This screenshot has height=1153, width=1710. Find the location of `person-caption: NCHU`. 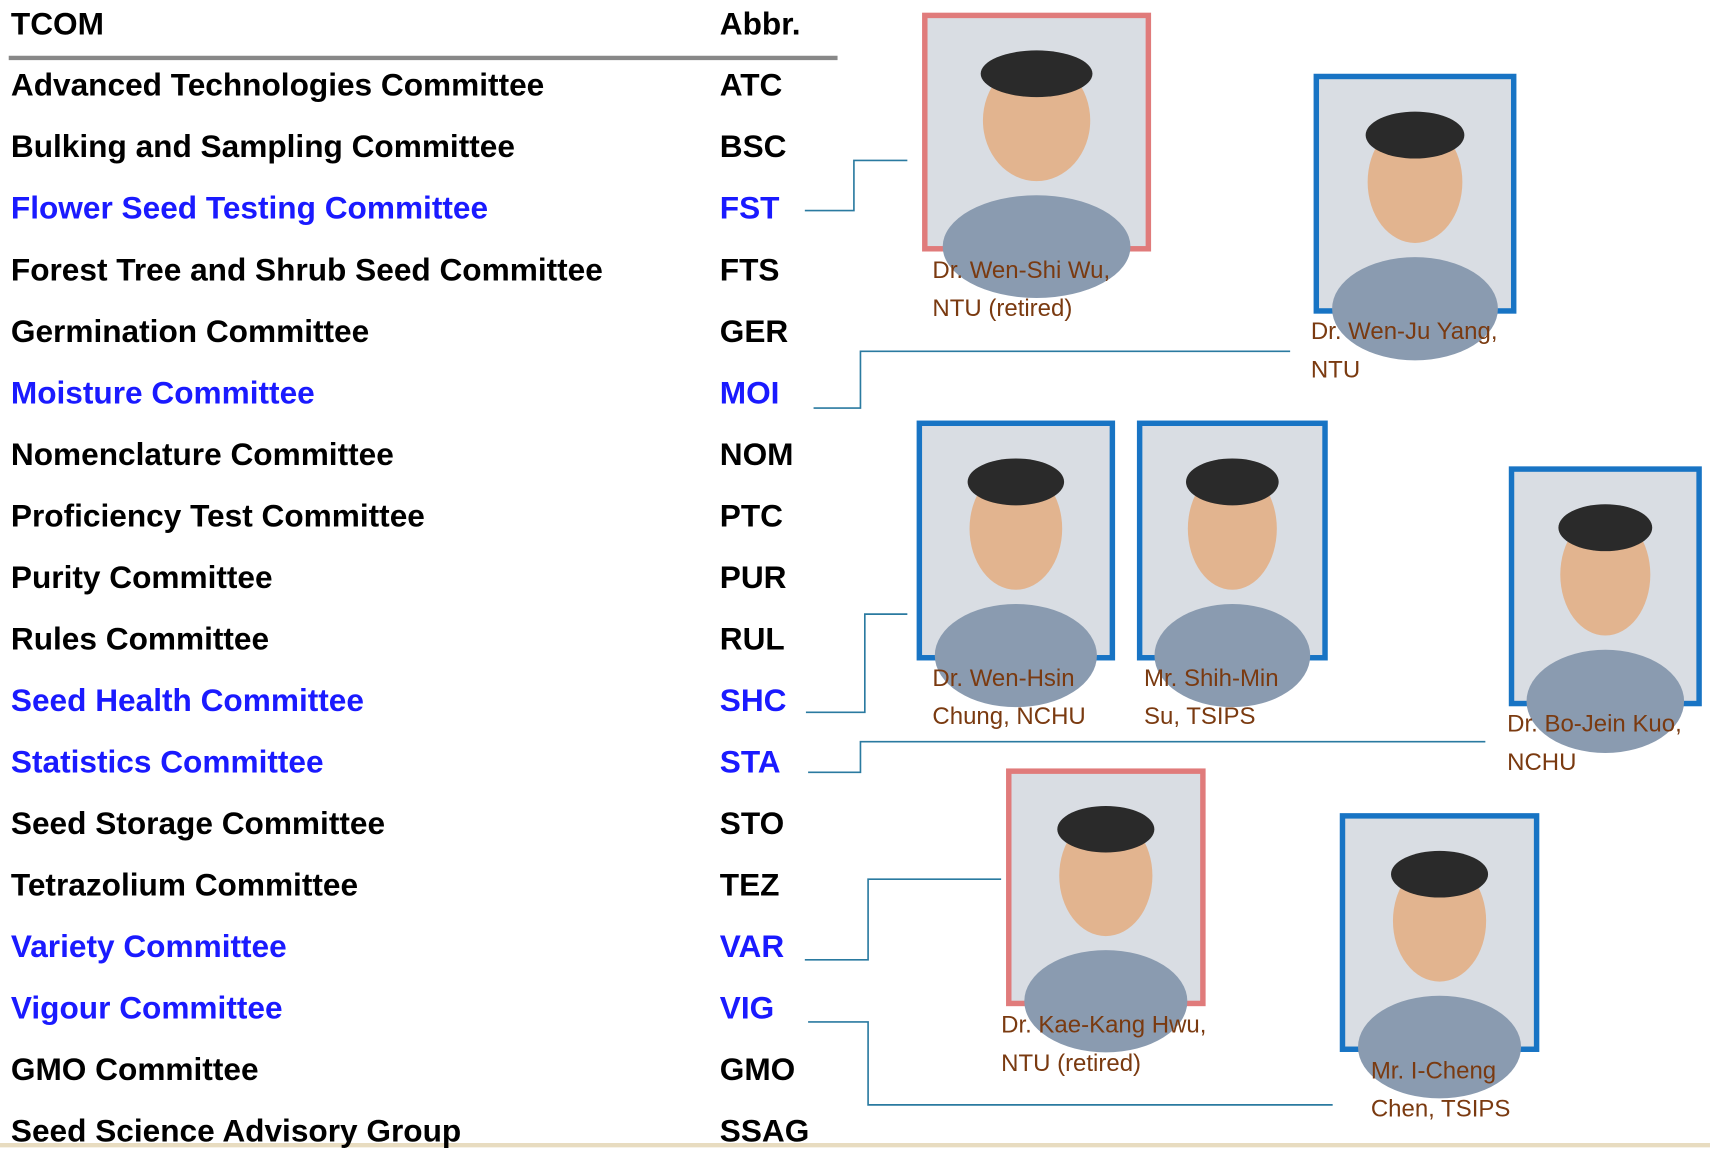

person-caption: NCHU is located at coordinates (1541, 762).